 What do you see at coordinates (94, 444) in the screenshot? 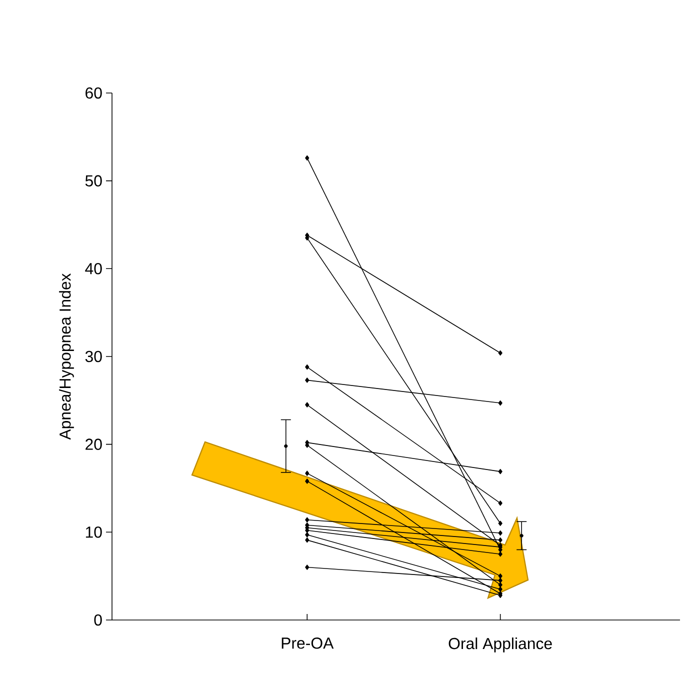
I see `y-tick-label: 20` at bounding box center [94, 444].